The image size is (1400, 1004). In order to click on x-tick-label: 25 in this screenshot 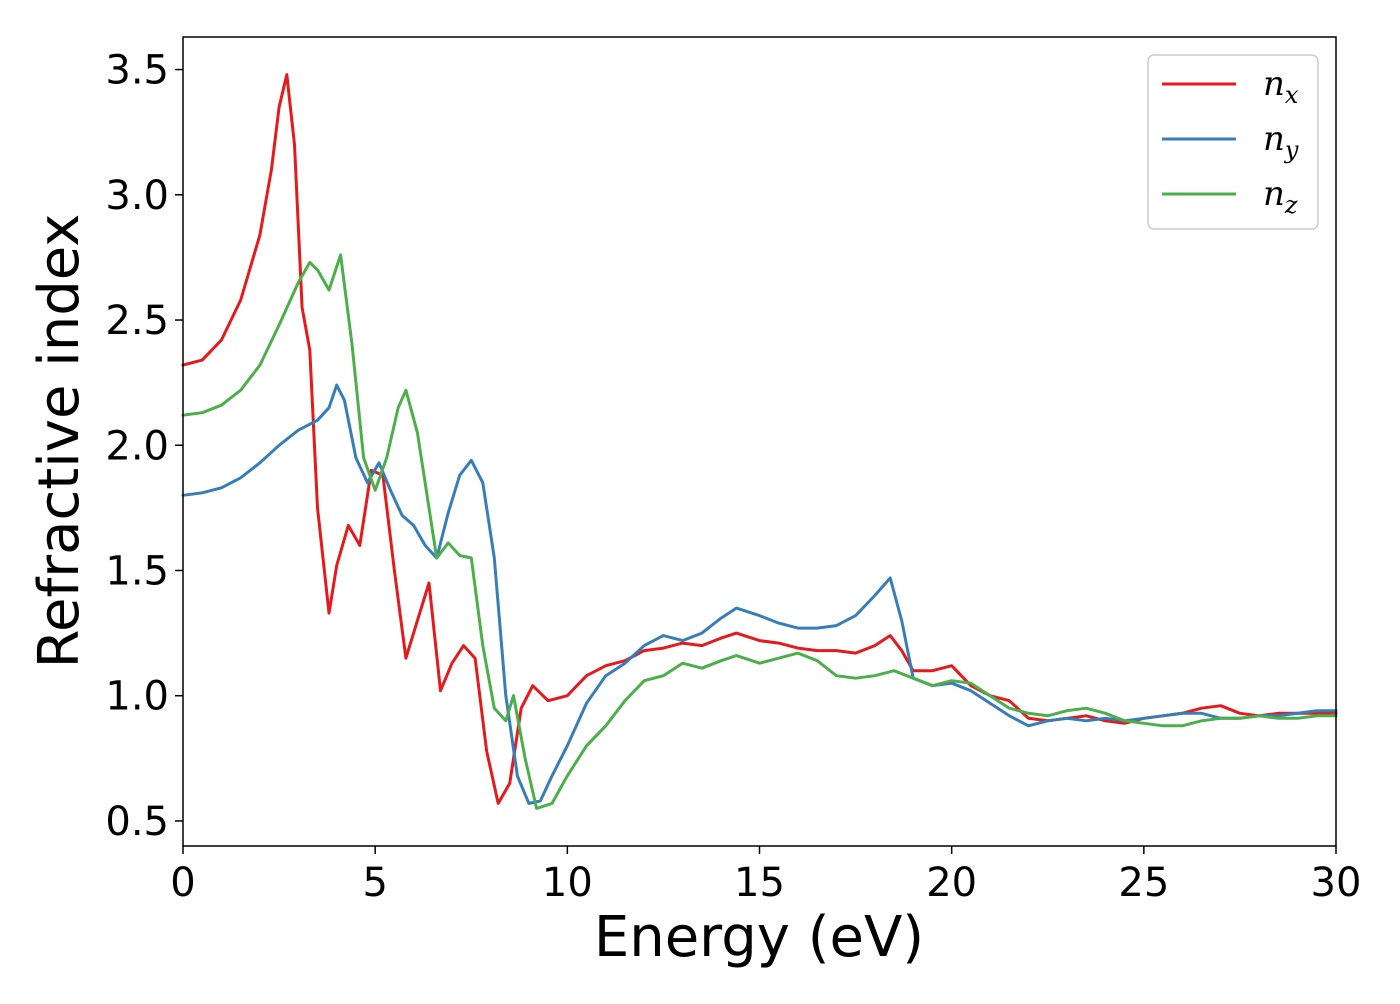, I will do `click(1143, 883)`.